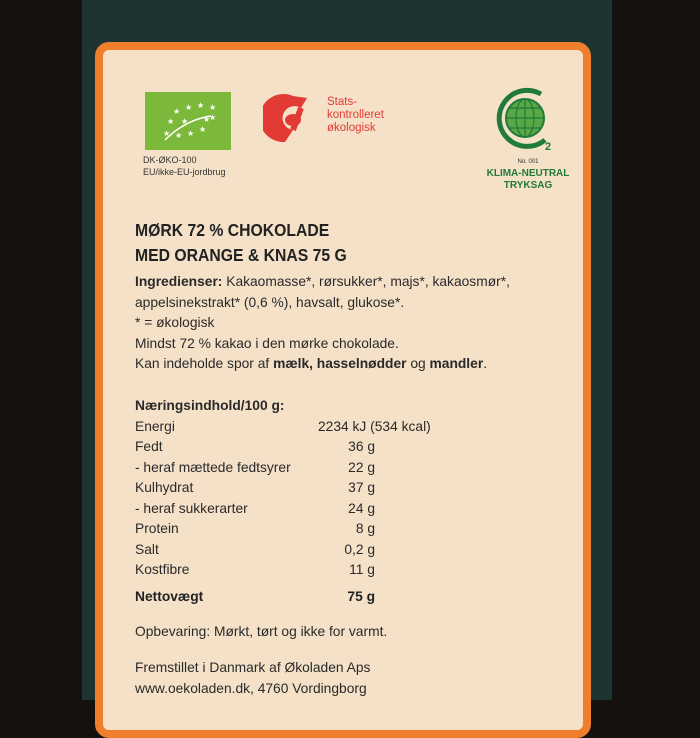 The height and width of the screenshot is (738, 700). Describe the element at coordinates (283, 426) in the screenshot. I see `table-row: Energi 2234 kJ (534 kcal)` at that location.